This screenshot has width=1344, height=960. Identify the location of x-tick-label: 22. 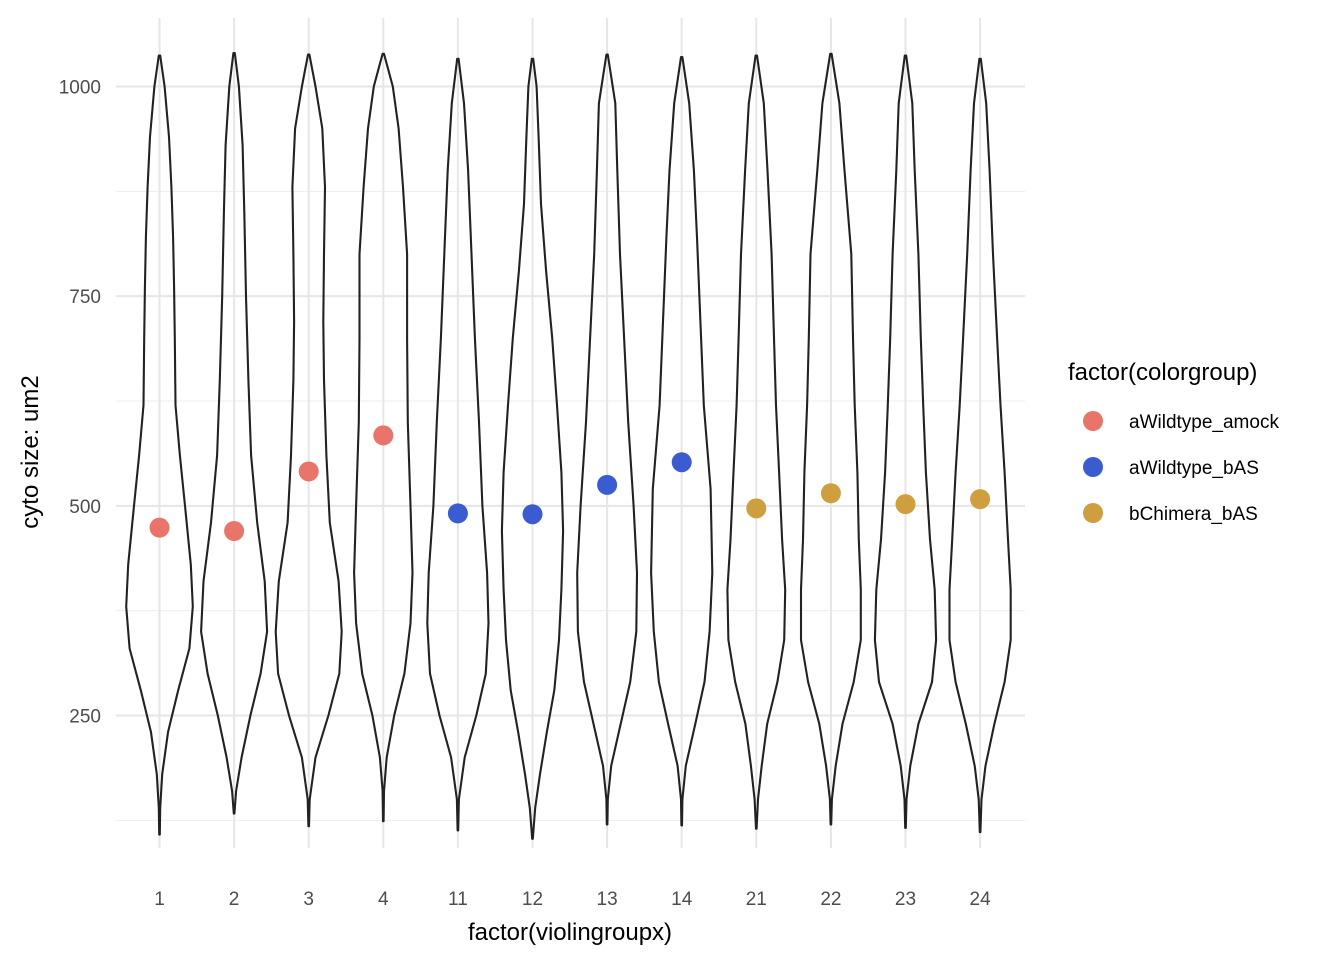
(830, 899).